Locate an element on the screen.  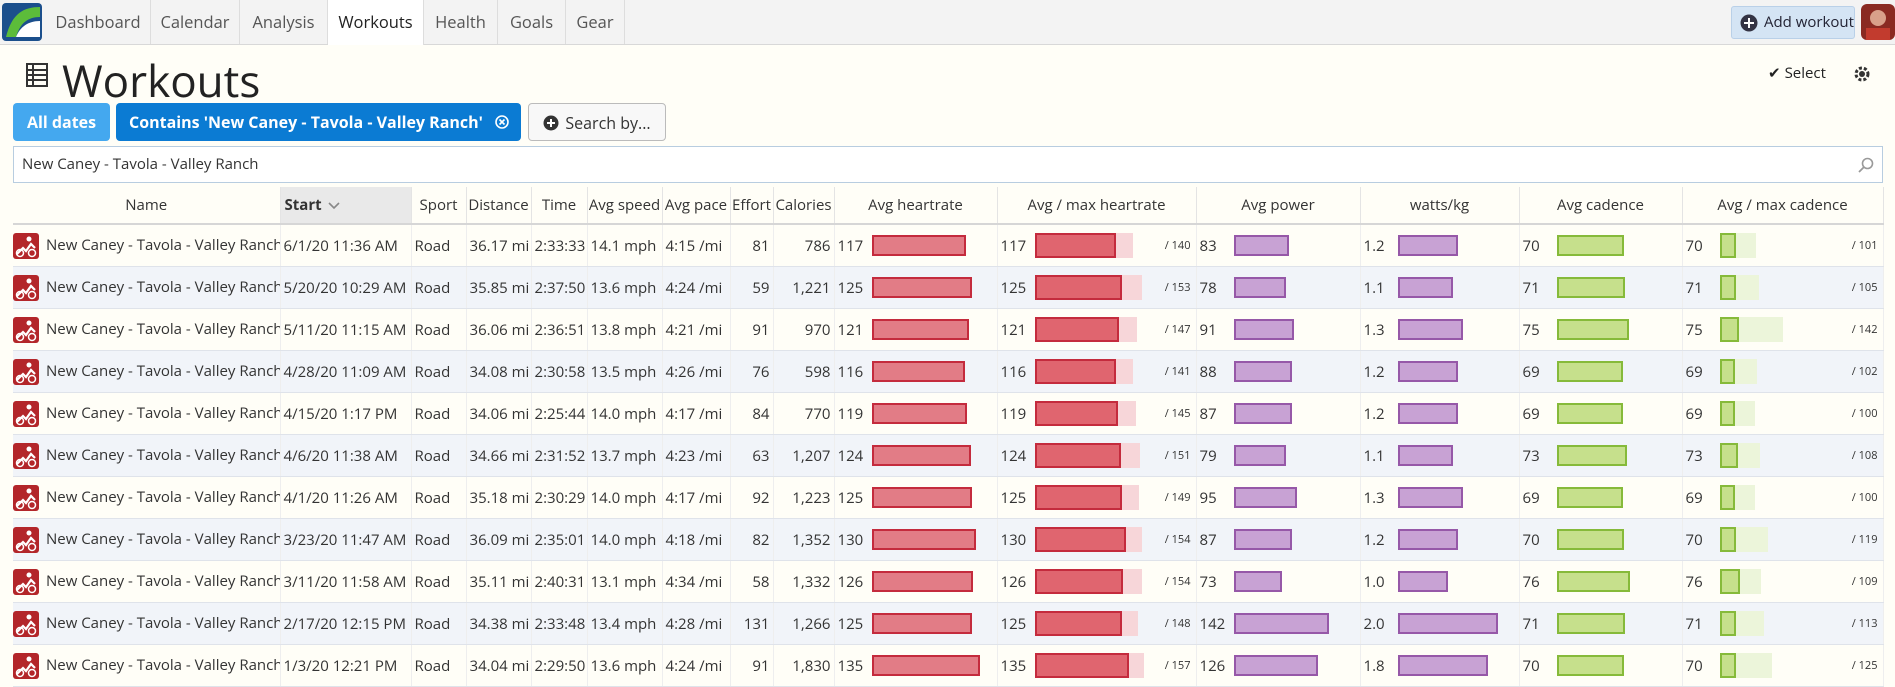
remove-filter-icon is located at coordinates (502, 122).